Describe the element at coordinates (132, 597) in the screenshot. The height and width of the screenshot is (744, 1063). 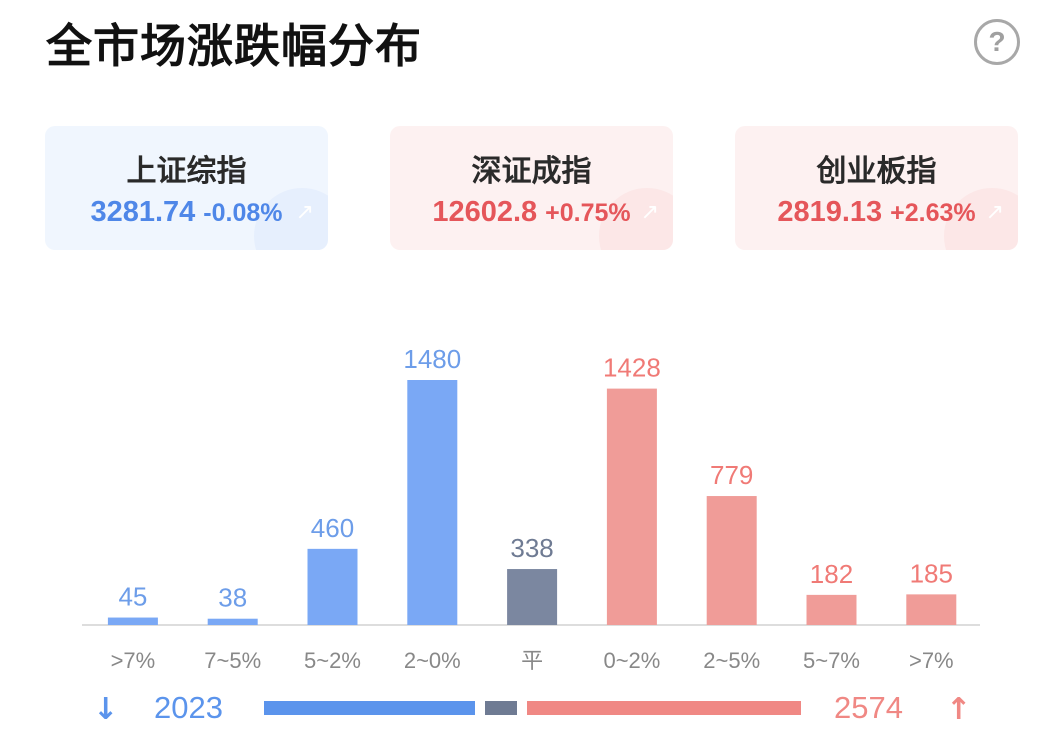
I see `bar-value-label: 45` at that location.